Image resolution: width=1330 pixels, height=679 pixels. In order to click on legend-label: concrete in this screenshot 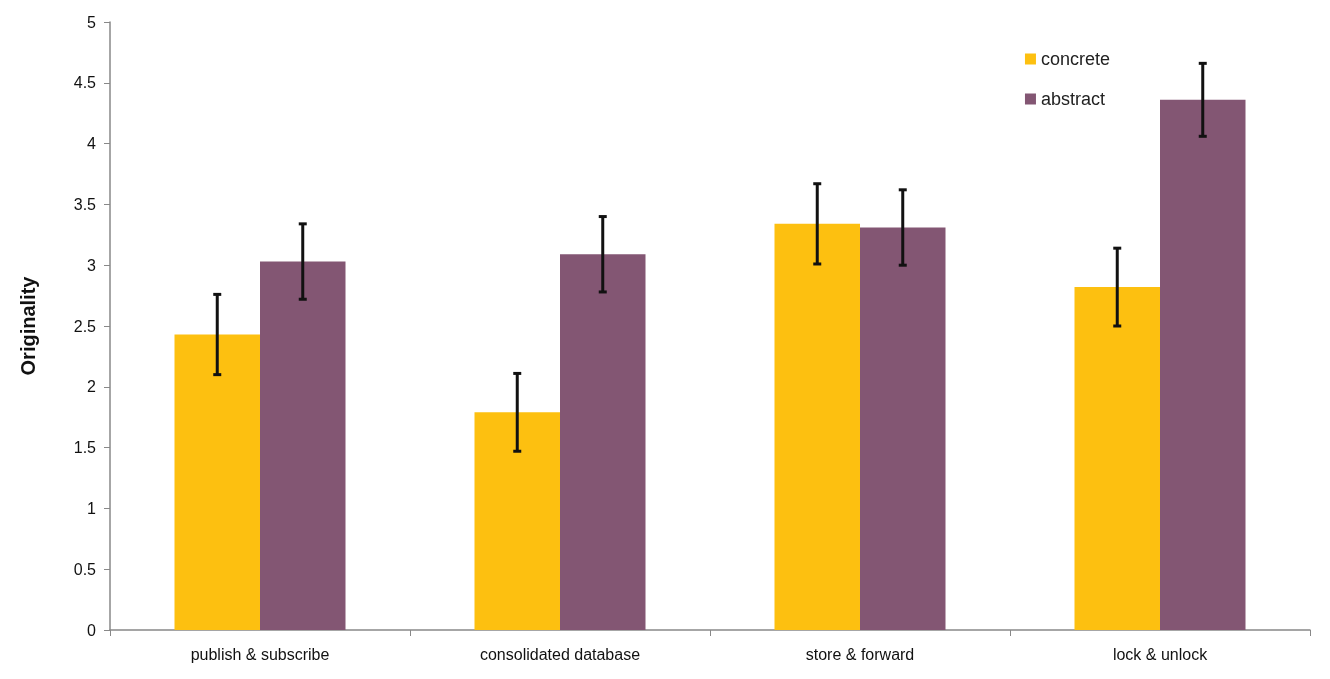, I will do `click(1075, 59)`.